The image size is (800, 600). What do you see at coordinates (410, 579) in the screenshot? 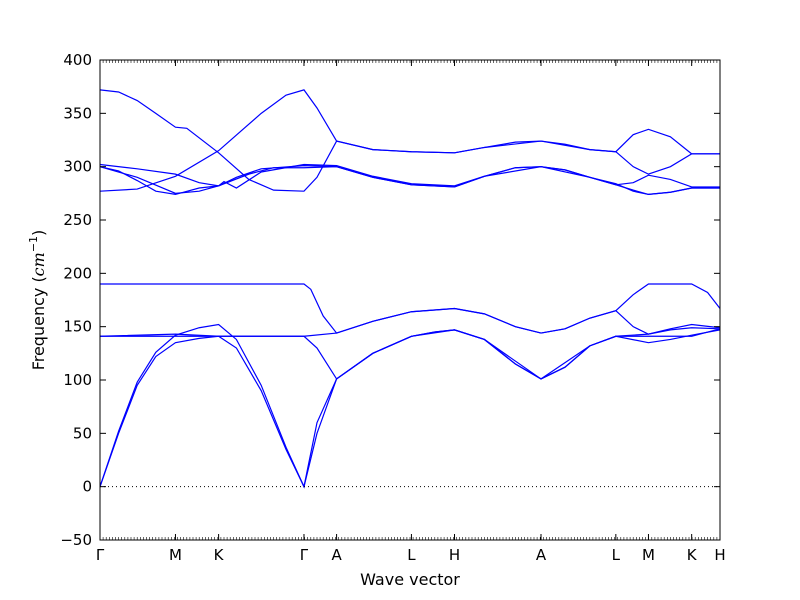
I see `x-axis-label: Wave vector` at bounding box center [410, 579].